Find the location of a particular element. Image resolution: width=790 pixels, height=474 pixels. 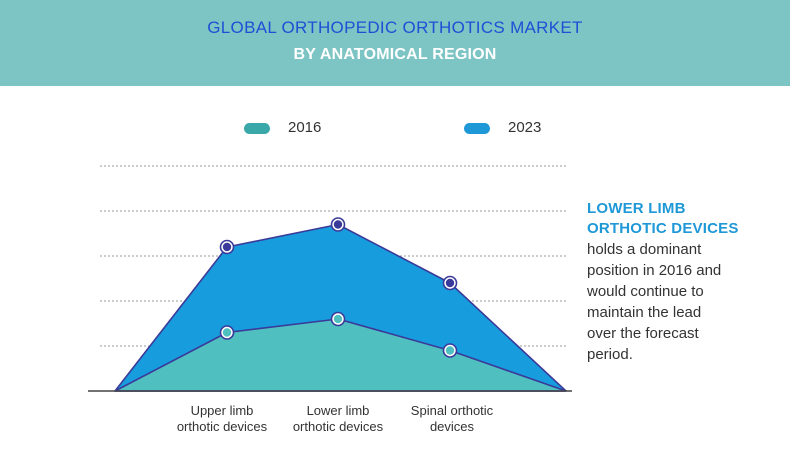

legend-swatch-2016 is located at coordinates (257, 128).